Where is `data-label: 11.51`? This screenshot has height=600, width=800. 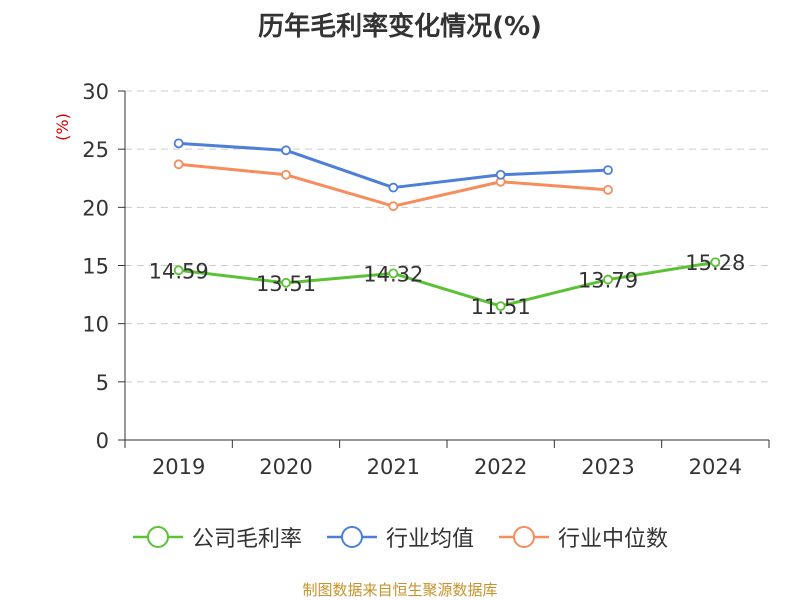
data-label: 11.51 is located at coordinates (501, 307).